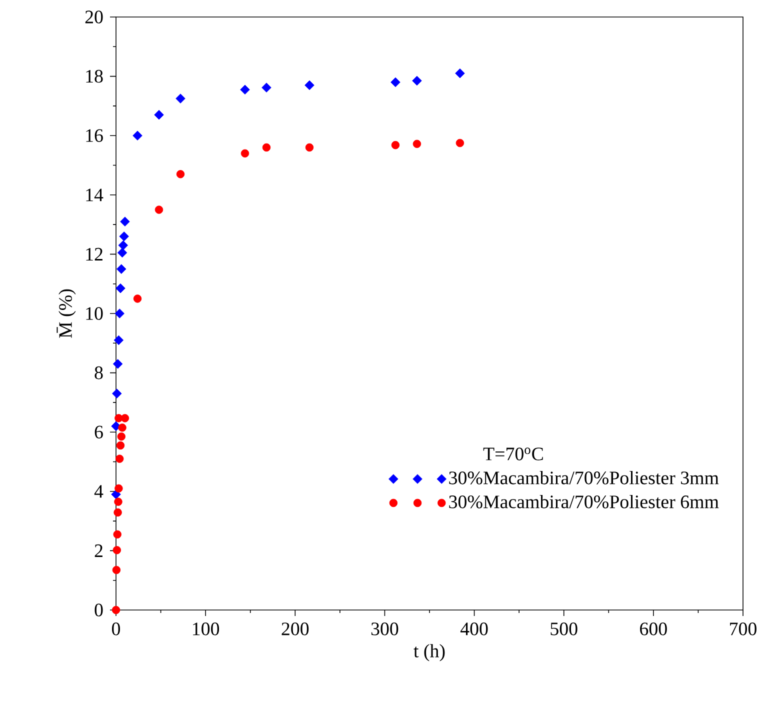 This screenshot has width=766, height=702. What do you see at coordinates (743, 629) in the screenshot?
I see `x-tick-label: 700` at bounding box center [743, 629].